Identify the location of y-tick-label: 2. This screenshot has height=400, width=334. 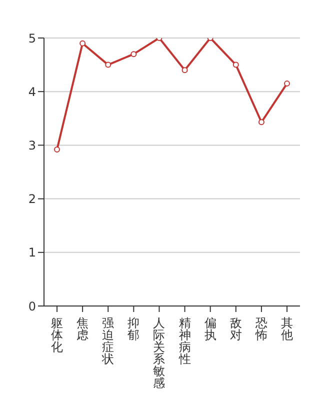
(32, 199).